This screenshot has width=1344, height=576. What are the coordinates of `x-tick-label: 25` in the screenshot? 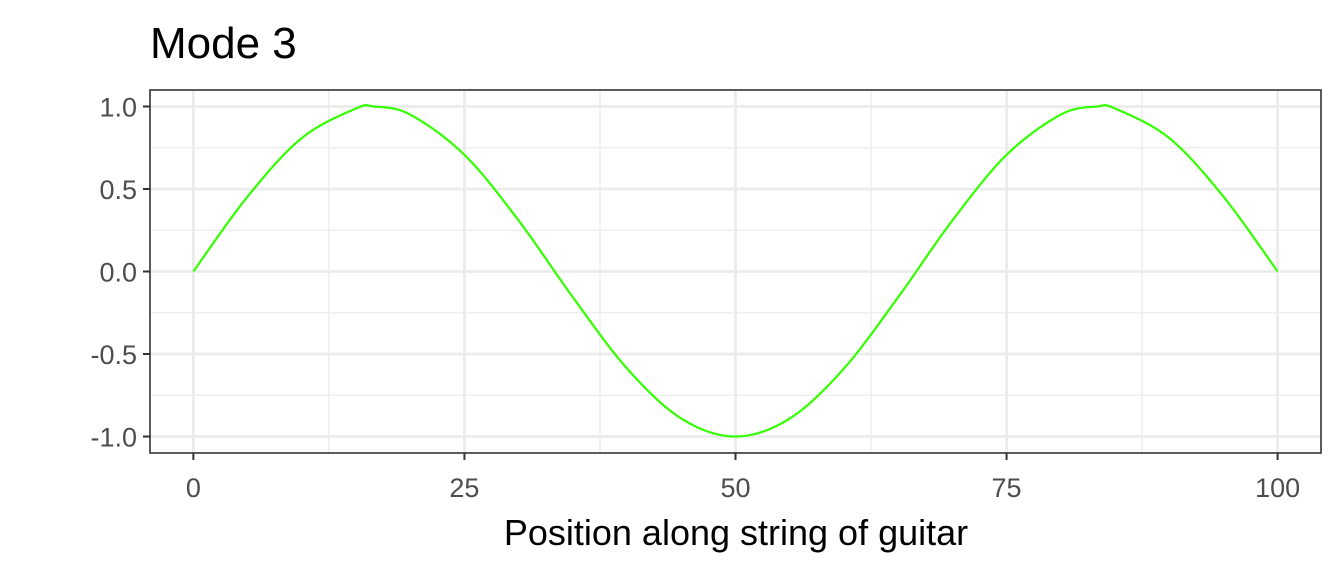 It's located at (464, 488).